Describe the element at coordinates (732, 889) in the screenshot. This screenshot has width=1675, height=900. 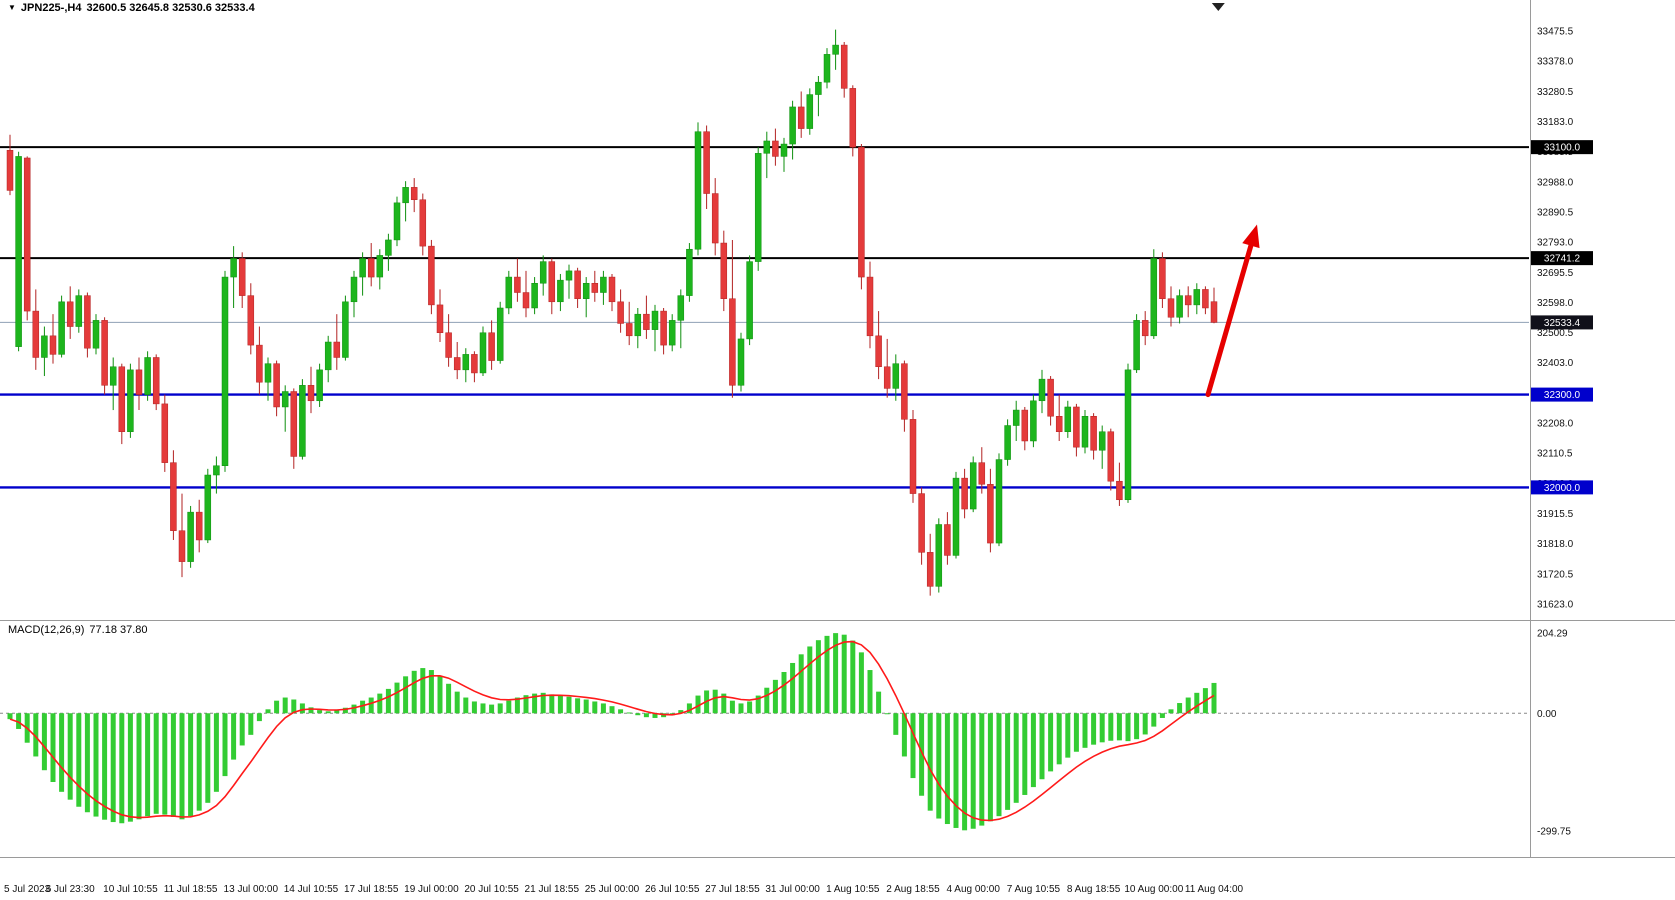
I see `svg-text: 27 Jul 18:55` at that location.